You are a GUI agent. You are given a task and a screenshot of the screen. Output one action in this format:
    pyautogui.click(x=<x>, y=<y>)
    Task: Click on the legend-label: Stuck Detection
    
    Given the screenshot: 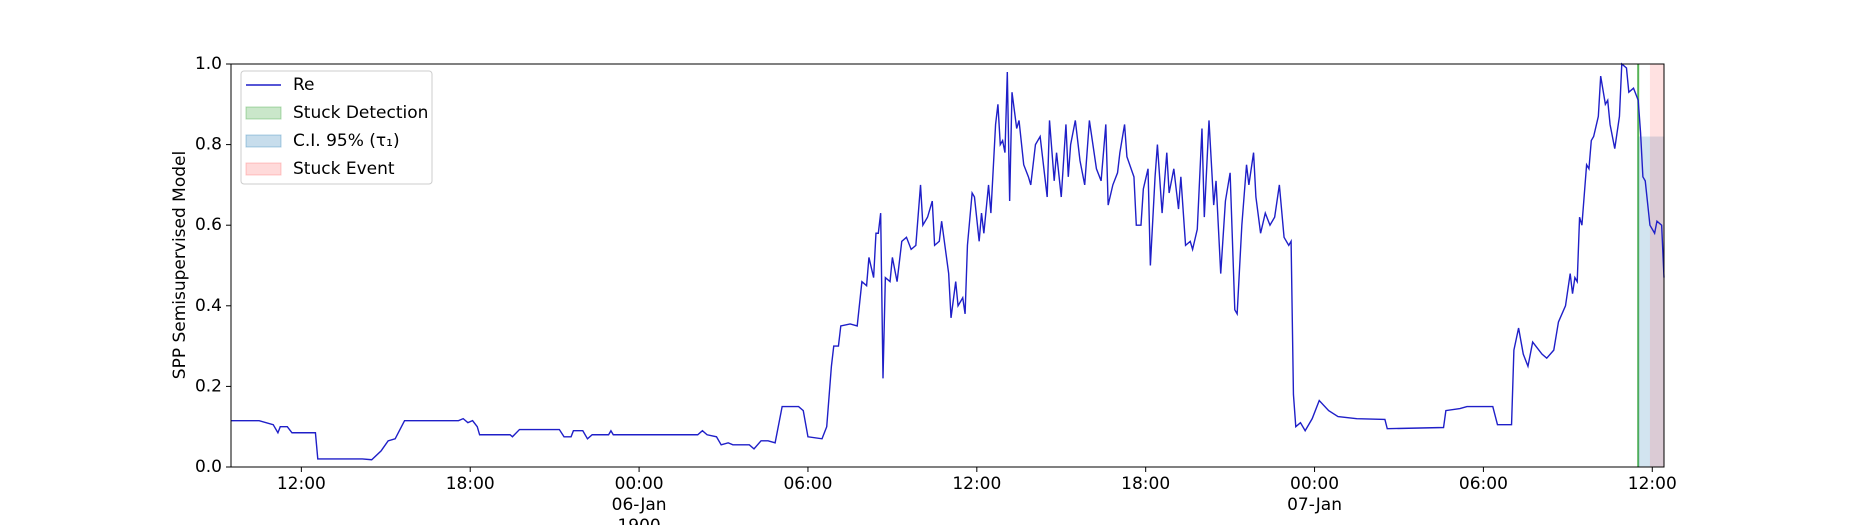 What is the action you would take?
    pyautogui.click(x=360, y=113)
    